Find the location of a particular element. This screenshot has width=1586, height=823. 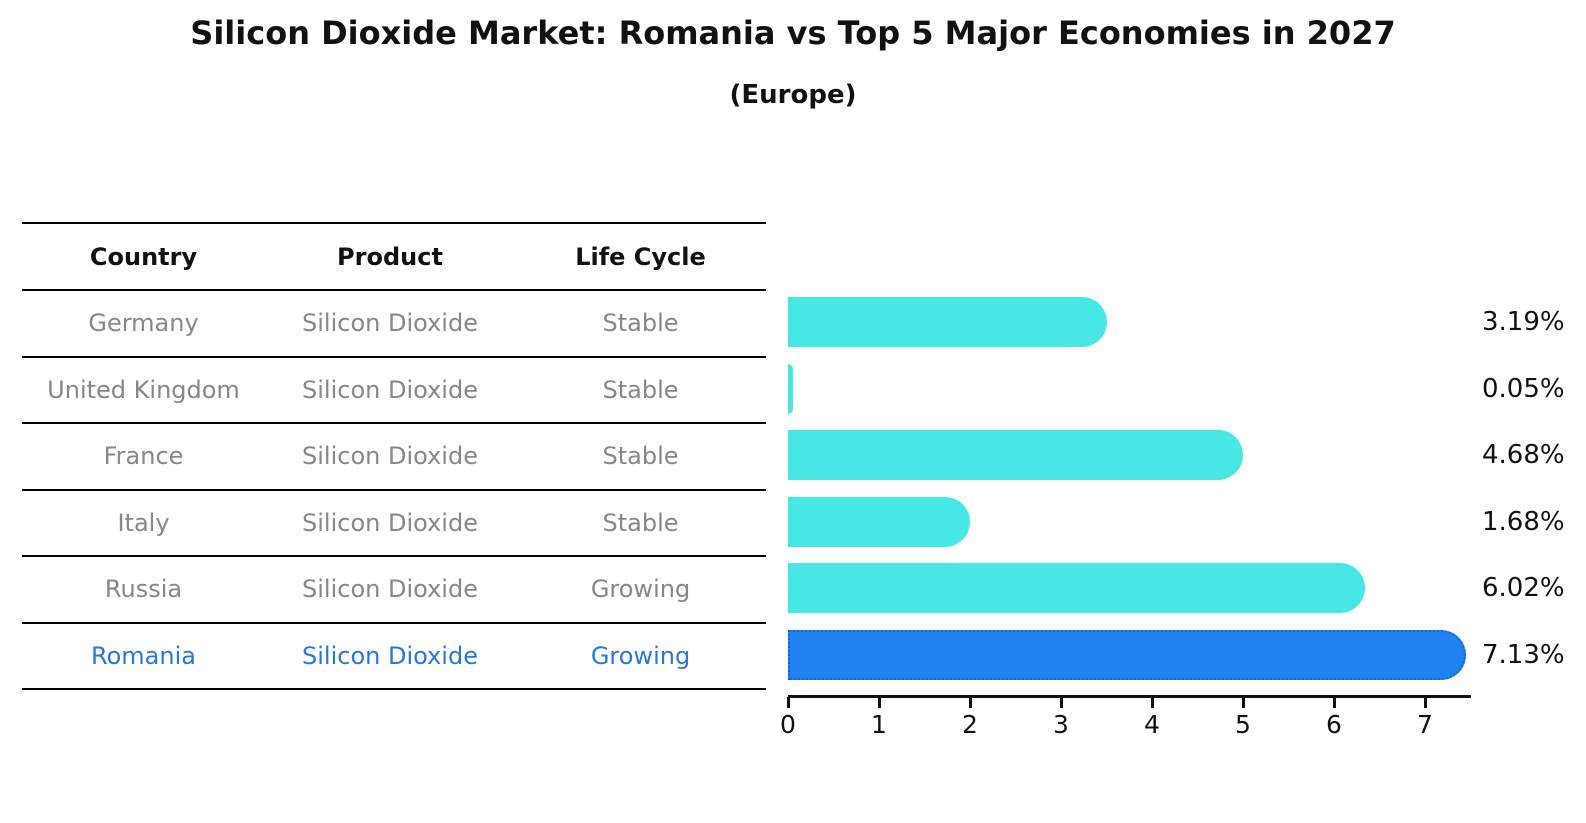

bar-germany is located at coordinates (948, 322).